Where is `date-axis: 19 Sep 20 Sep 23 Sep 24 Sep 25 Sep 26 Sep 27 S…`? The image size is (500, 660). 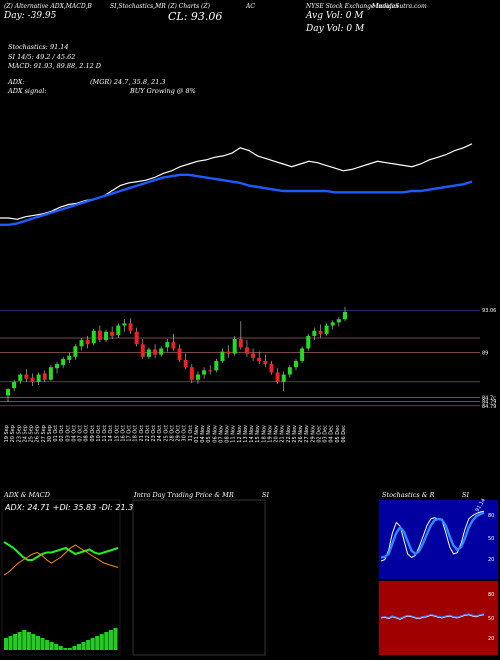 date-axis: 19 Sep 20 Sep 23 Sep 24 Sep 25 Sep 26 Sep 27 S… is located at coordinates (175, 434).